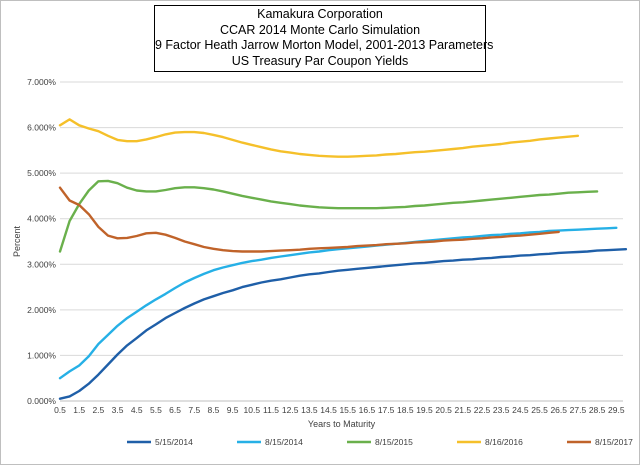 The width and height of the screenshot is (640, 465). I want to click on legend-label: 8/15/2014, so click(284, 442).